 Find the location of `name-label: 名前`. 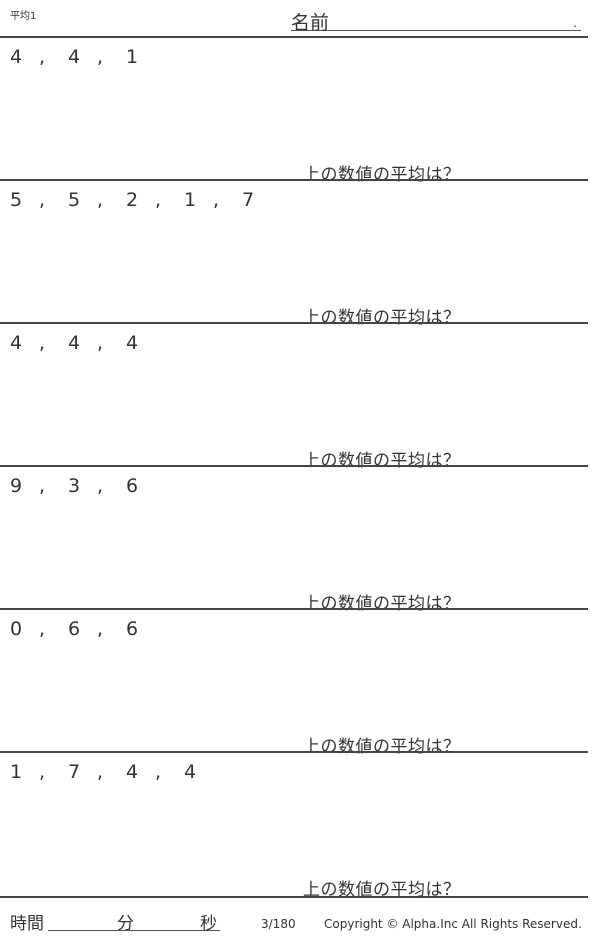

name-label: 名前 is located at coordinates (310, 23).